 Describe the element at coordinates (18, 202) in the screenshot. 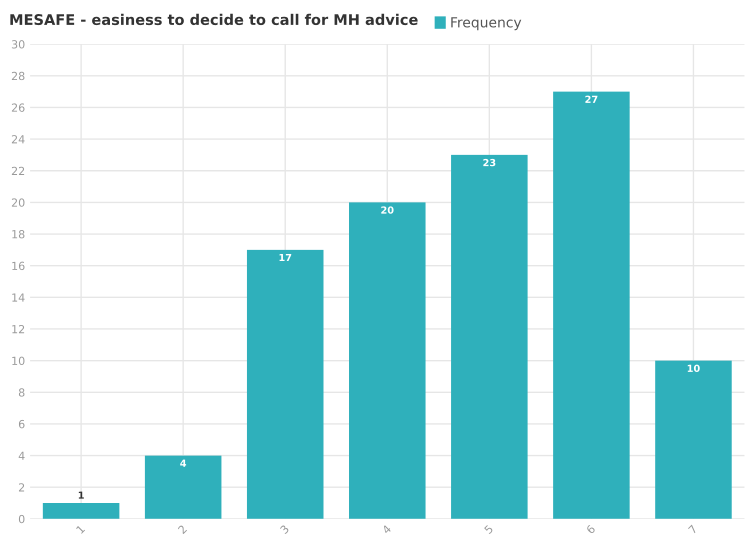

I see `y-tick-label: 20` at that location.